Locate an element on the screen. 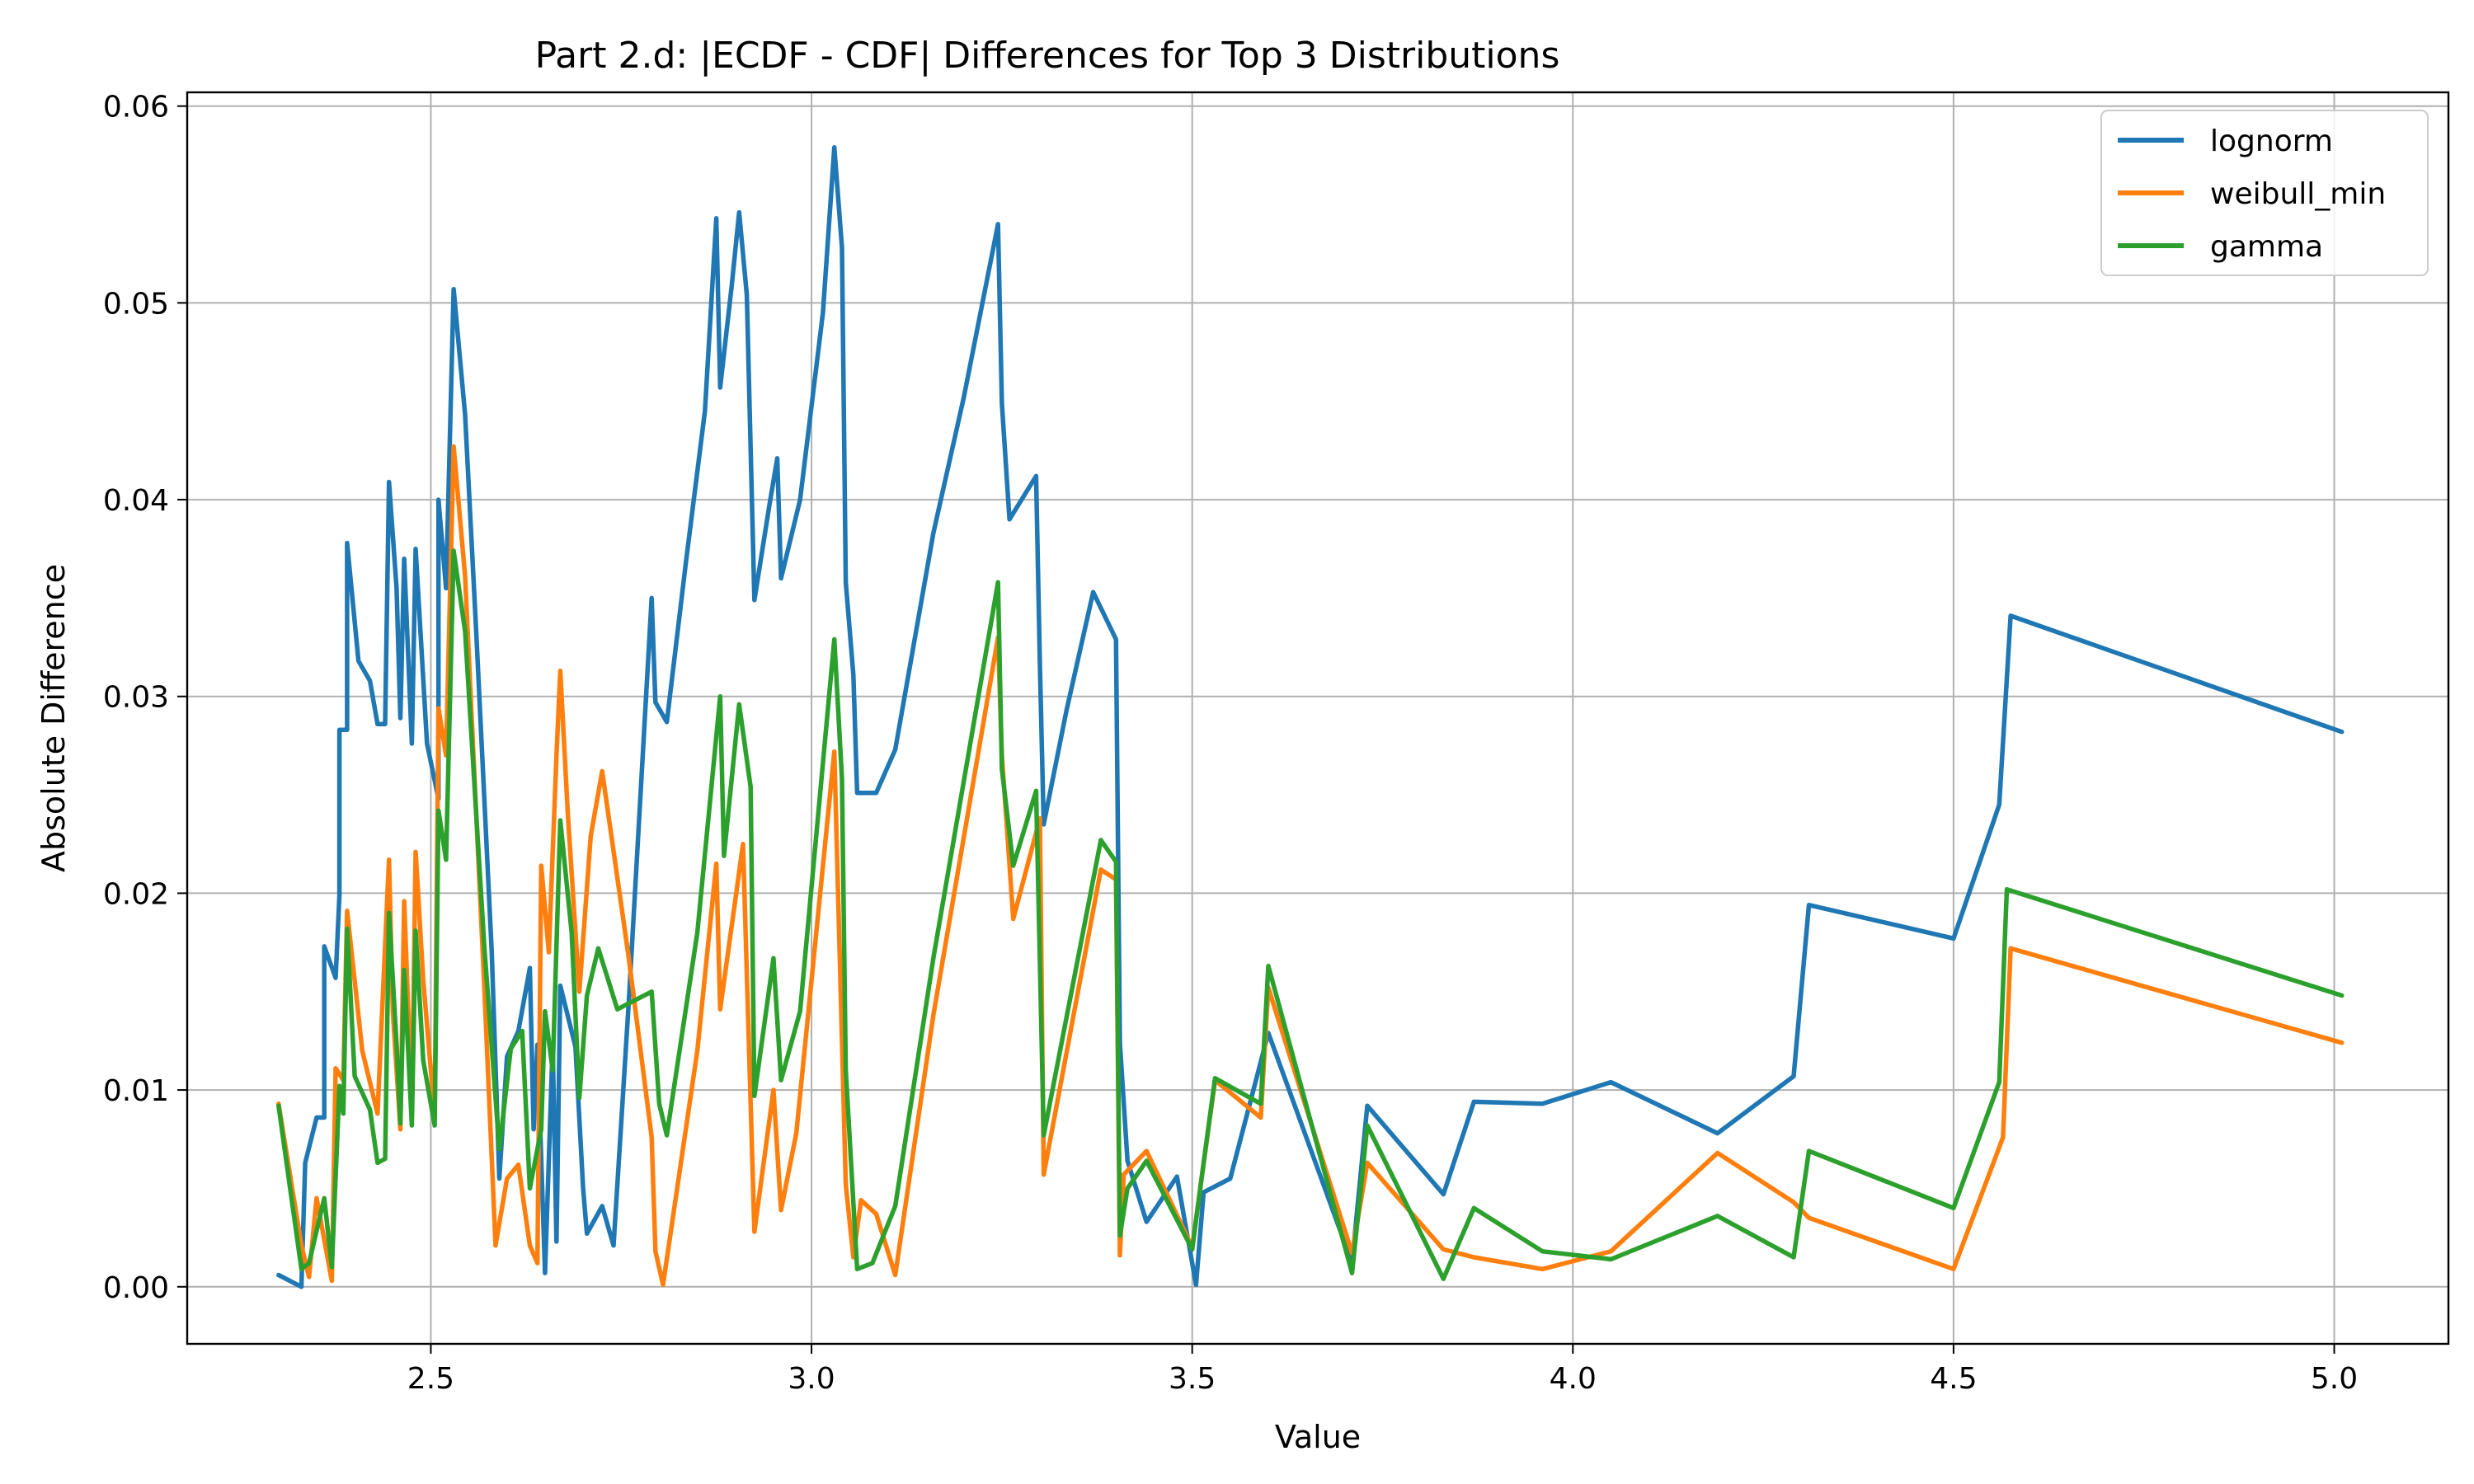 The width and height of the screenshot is (2474, 1484). y-tick-label: 0.00 is located at coordinates (136, 1288).